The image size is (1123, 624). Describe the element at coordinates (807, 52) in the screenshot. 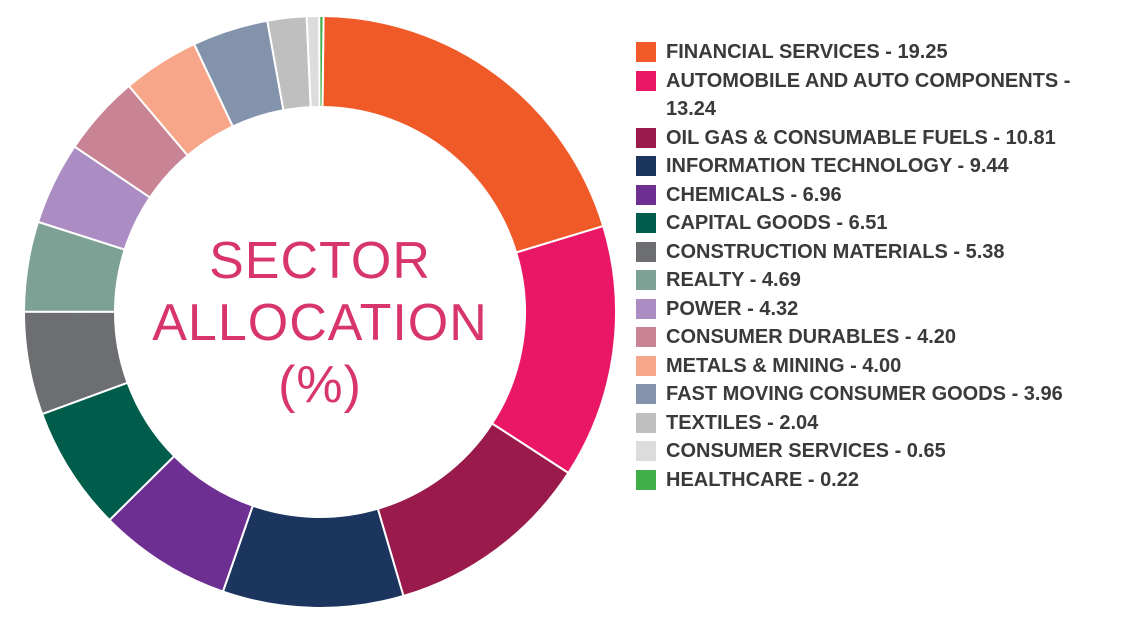

I see `legend-label: FINANCIAL SERVICES - 19.25` at that location.